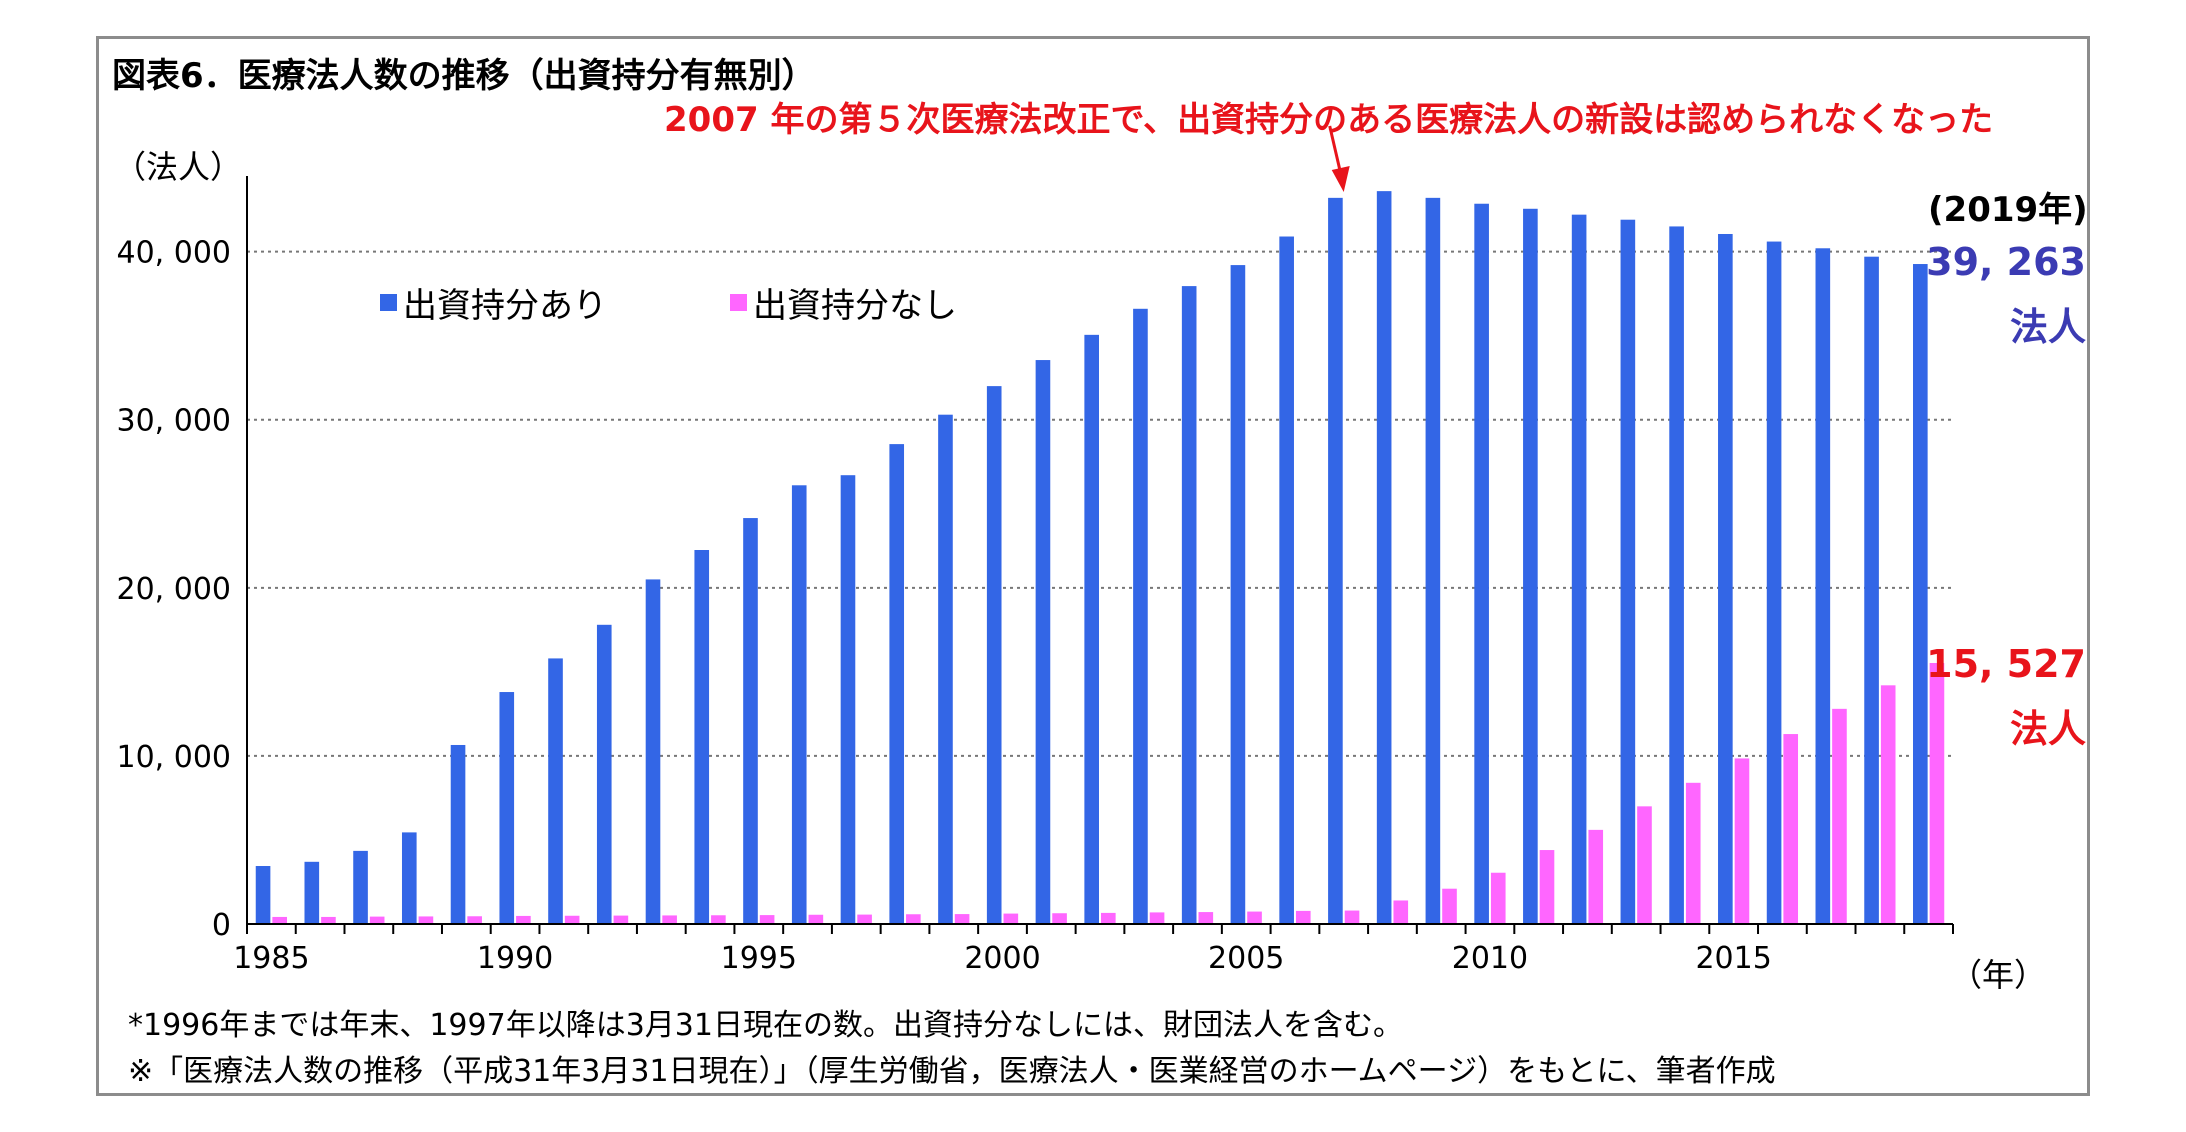 The height and width of the screenshot is (1132, 2186). Describe the element at coordinates (2047, 729) in the screenshot. I see `callout-pink-unit: 法人` at that location.